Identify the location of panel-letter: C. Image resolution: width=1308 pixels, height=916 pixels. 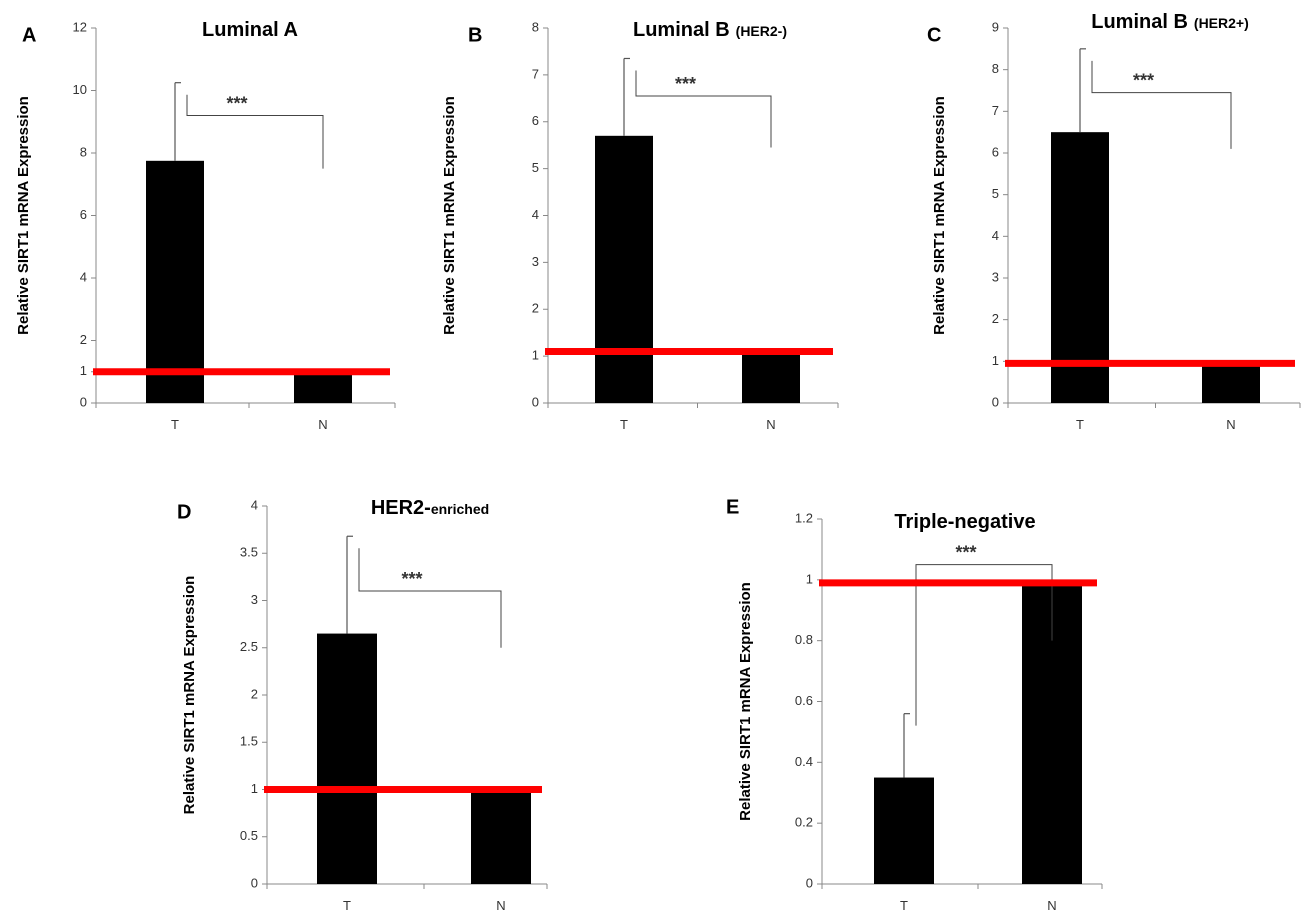
(934, 36).